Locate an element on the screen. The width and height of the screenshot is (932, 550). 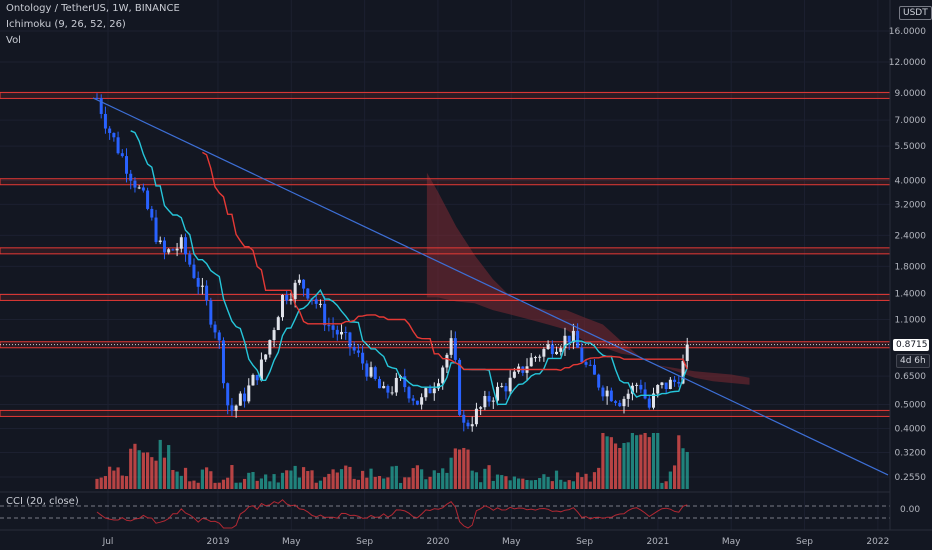
ichimoku-cloud is located at coordinates (588, 278).